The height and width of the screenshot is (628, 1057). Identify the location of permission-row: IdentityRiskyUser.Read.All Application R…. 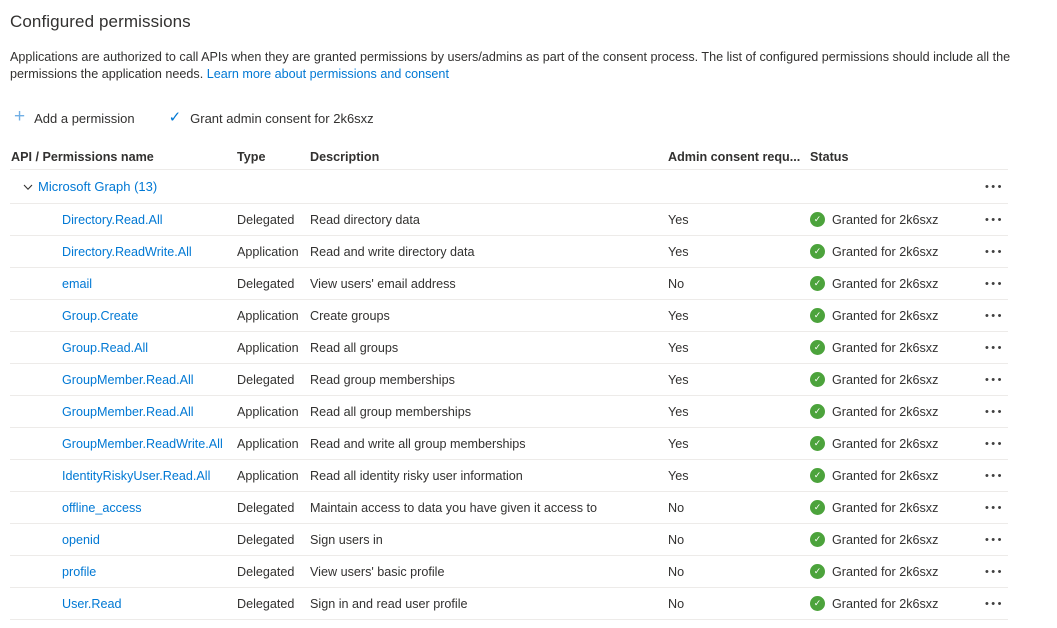
(509, 476).